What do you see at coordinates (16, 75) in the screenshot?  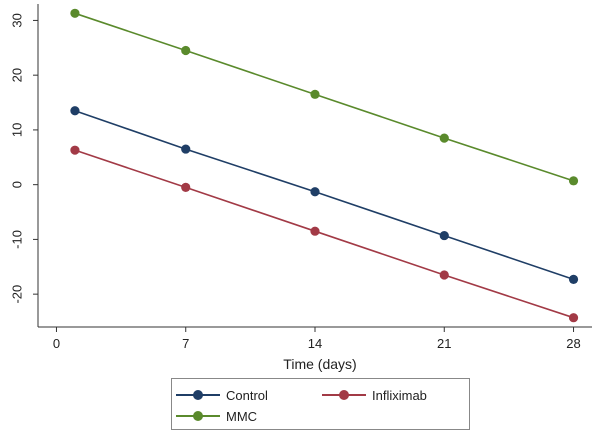 I see `y-tick-label: 20` at bounding box center [16, 75].